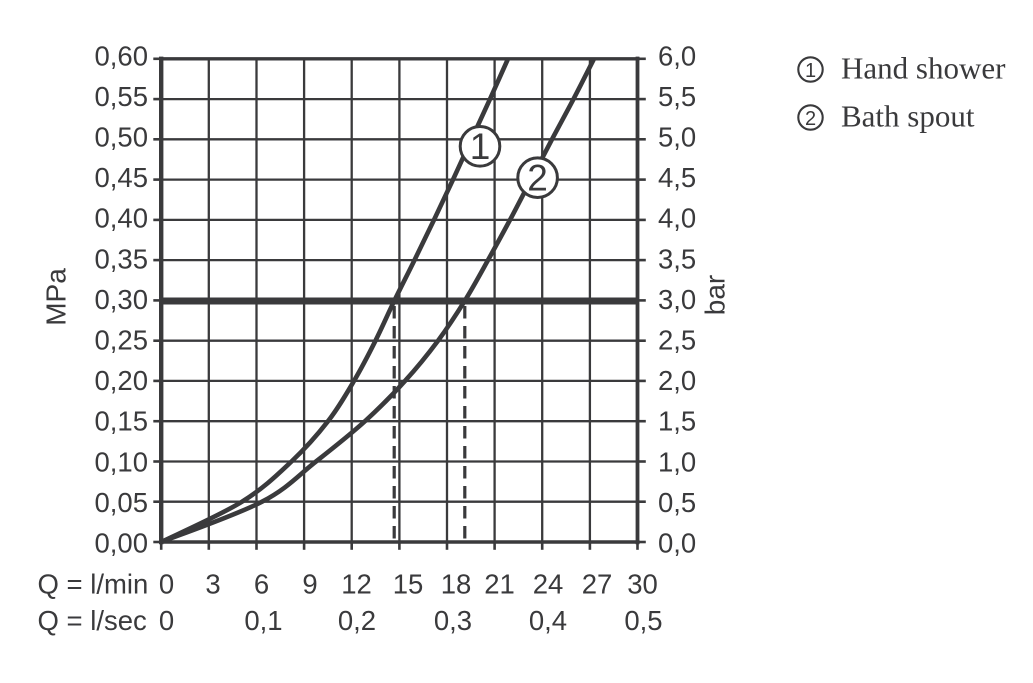 This screenshot has height=683, width=1033. What do you see at coordinates (261, 584) in the screenshot?
I see `svg-text: 6` at bounding box center [261, 584].